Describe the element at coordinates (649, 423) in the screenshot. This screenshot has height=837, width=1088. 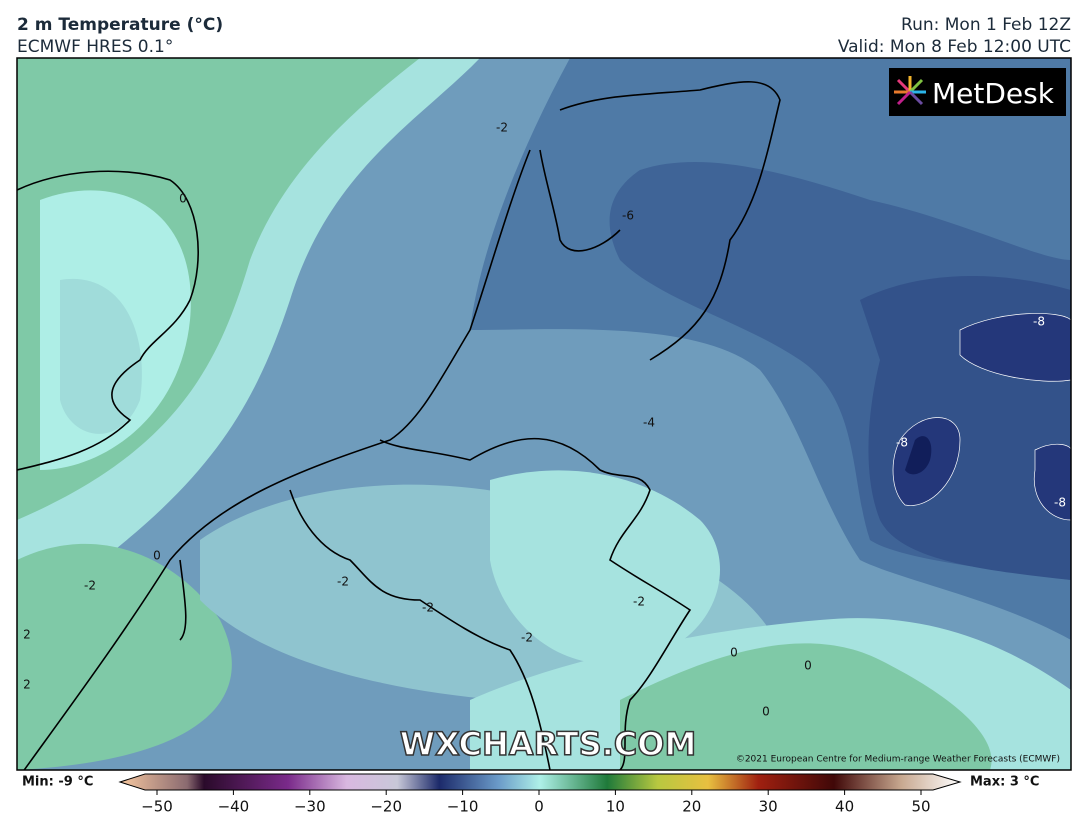
I see `contour-label: -4` at that location.